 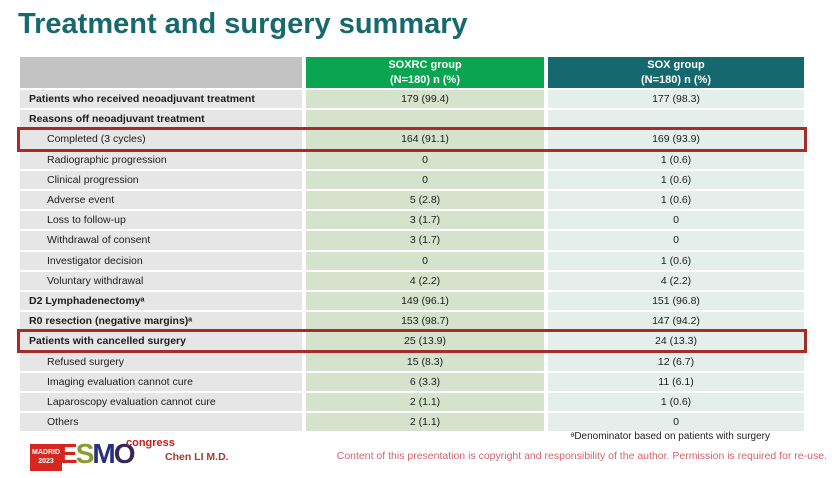 What do you see at coordinates (68, 453) in the screenshot?
I see `esmo-letter-e: E` at bounding box center [68, 453].